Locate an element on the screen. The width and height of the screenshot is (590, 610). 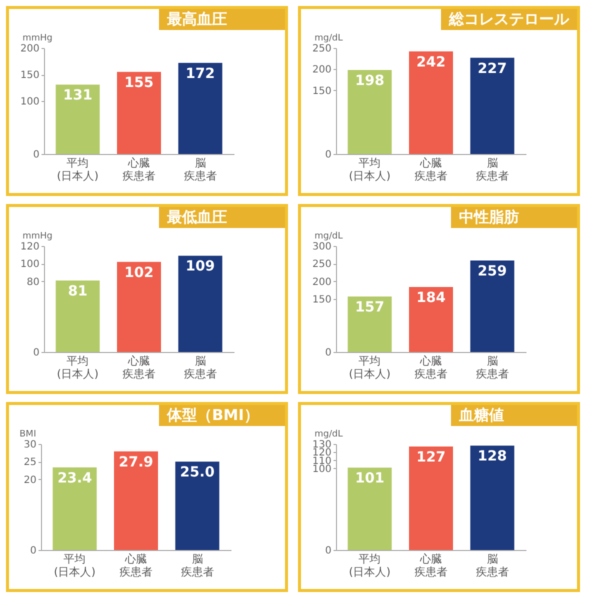
chart-title: 総コレステロール is located at coordinates (509, 19).